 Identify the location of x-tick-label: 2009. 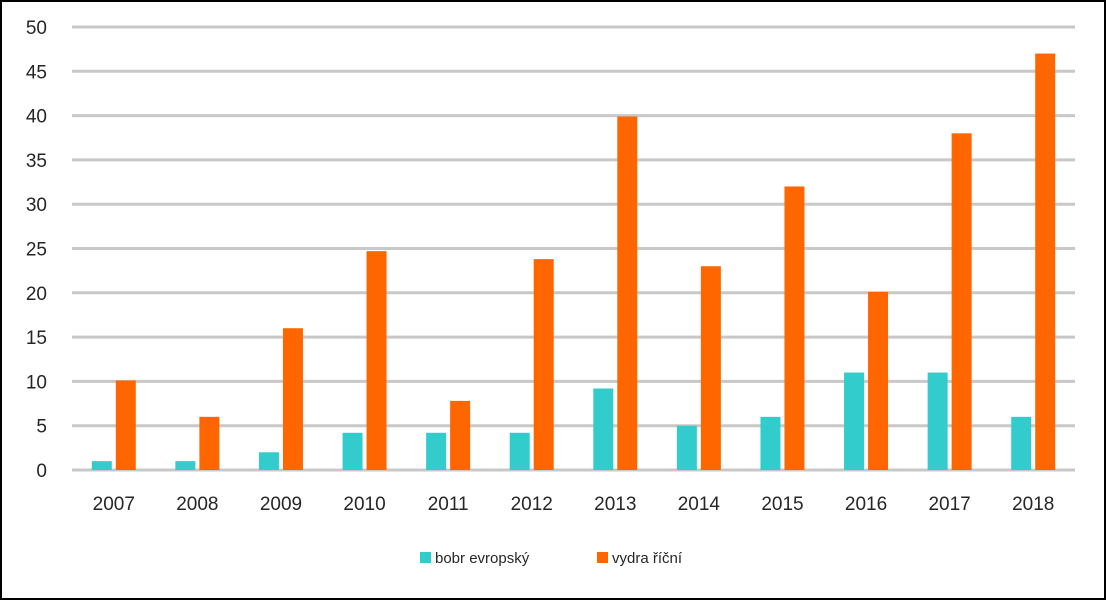
(281, 504).